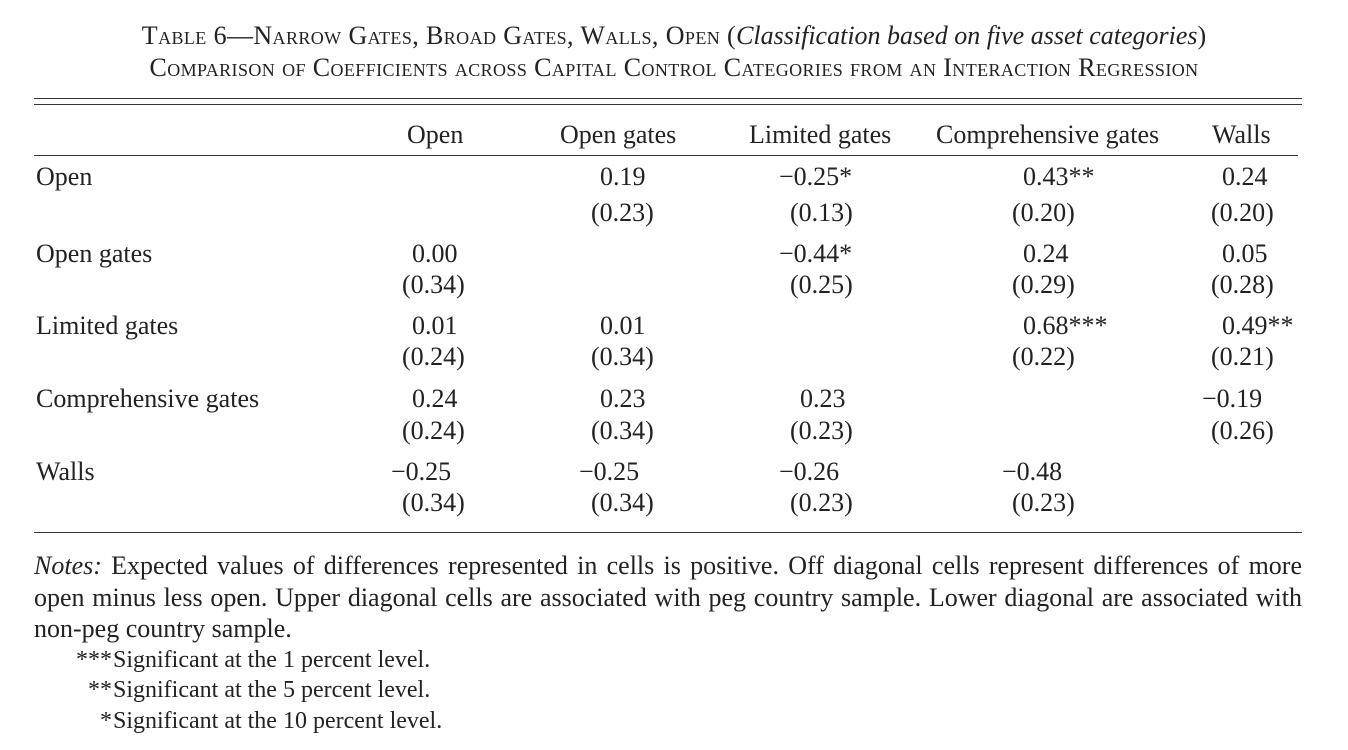 Image resolution: width=1348 pixels, height=750 pixels. What do you see at coordinates (272, 660) in the screenshot?
I see `significance-text: Significant at the 1 percent level.` at bounding box center [272, 660].